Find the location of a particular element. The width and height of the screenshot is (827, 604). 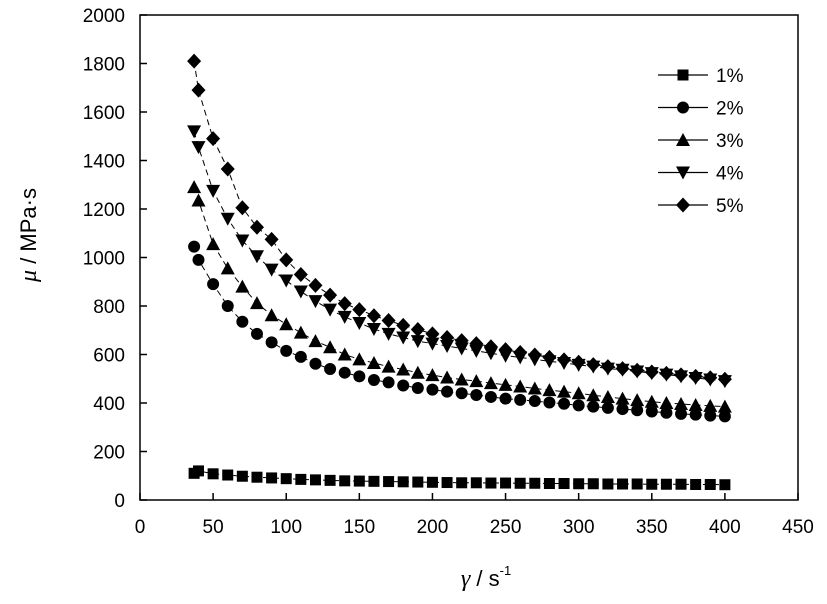

x-tick-label: 150 is located at coordinates (359, 527).